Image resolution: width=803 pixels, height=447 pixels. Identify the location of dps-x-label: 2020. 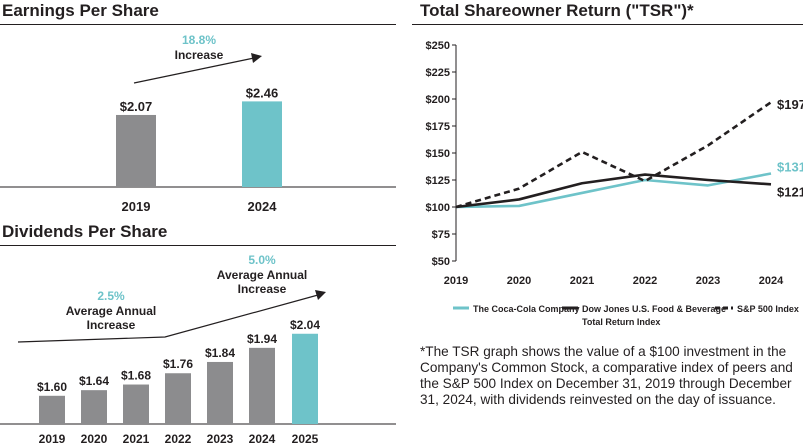
(94, 439).